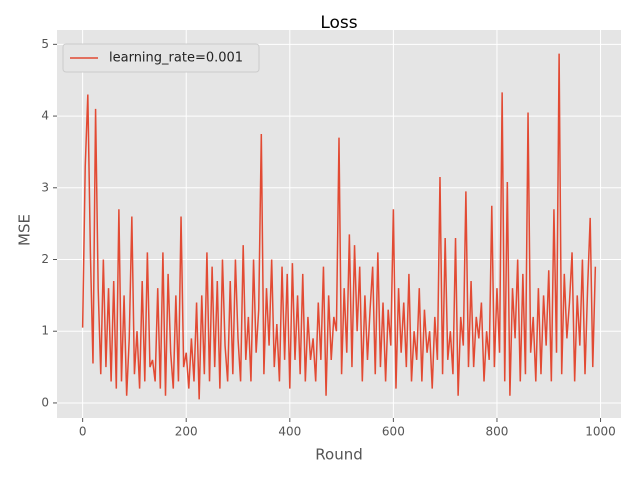 This screenshot has width=640, height=484. I want to click on y-tick-label: 2, so click(45, 259).